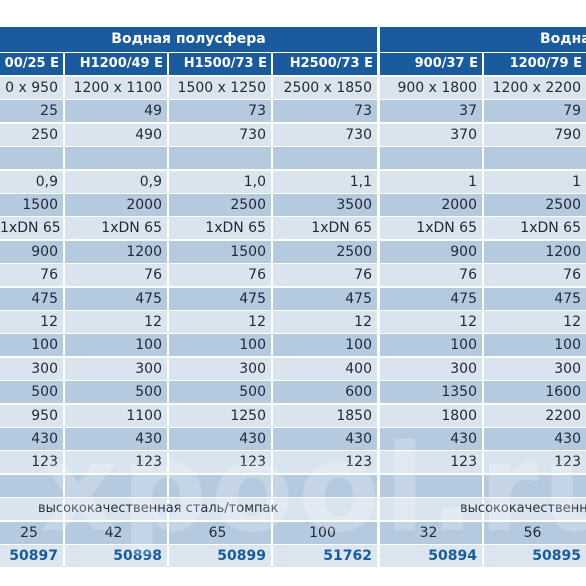 The width and height of the screenshot is (586, 586). Describe the element at coordinates (535, 64) in the screenshot. I see `column-header: 1200/79 E` at that location.